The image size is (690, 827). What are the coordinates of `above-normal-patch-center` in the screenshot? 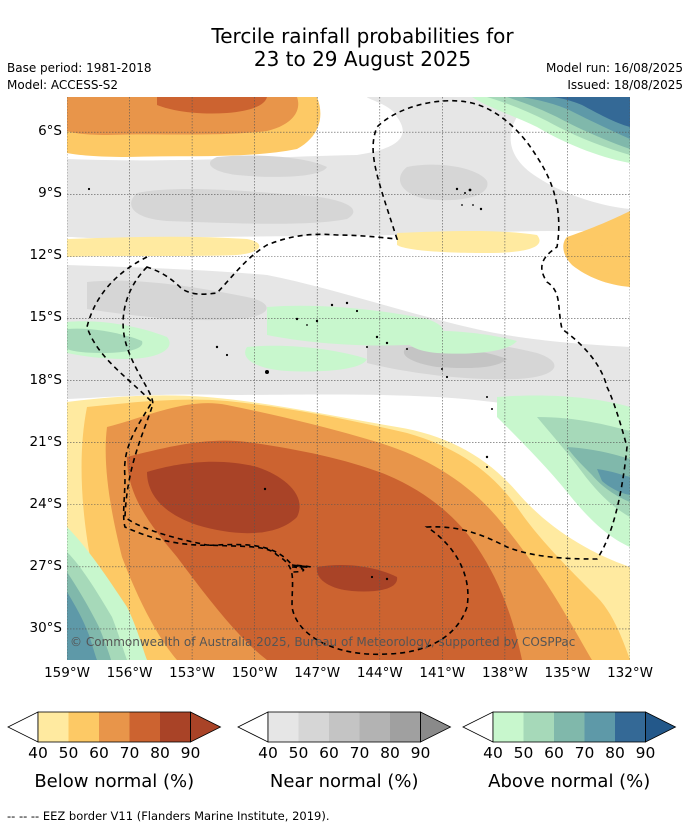 It's located at (355, 325).